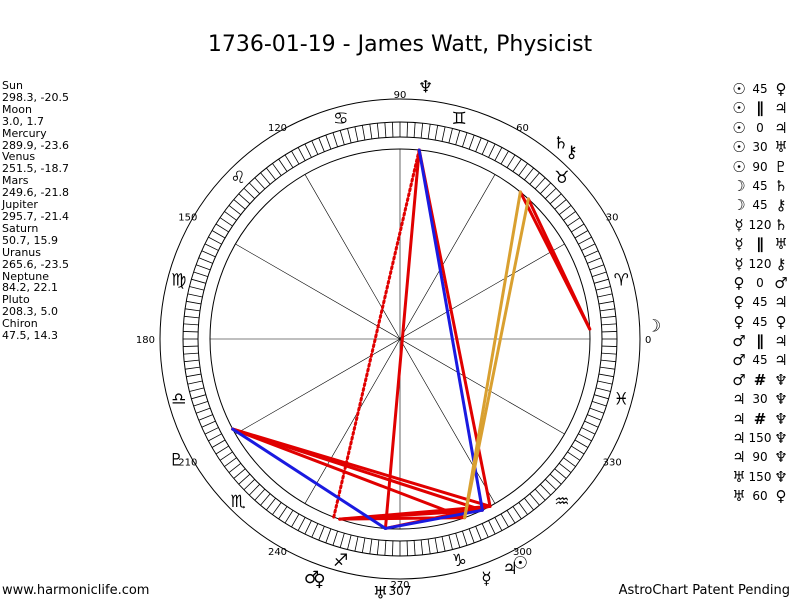  Describe the element at coordinates (765, 264) in the screenshot. I see `aspect-row: ☿ 120 ⚷` at that location.